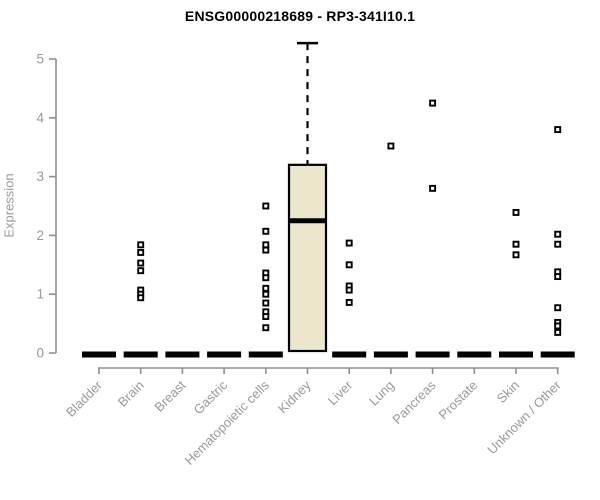 The image size is (600, 500). What do you see at coordinates (381, 393) in the screenshot?
I see `x-category-label: Lung` at bounding box center [381, 393].